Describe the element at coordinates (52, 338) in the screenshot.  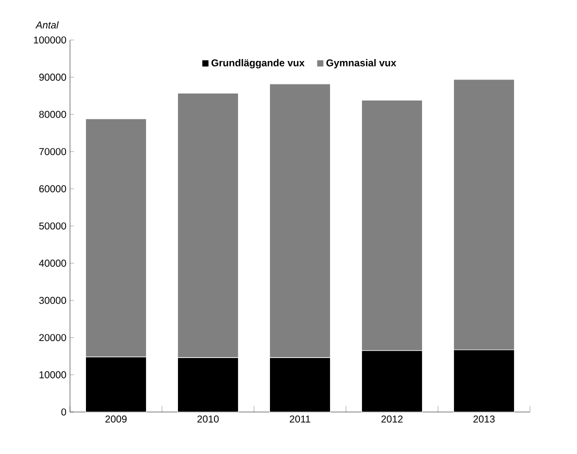
I see `y-tick-label: 20000` at that location.